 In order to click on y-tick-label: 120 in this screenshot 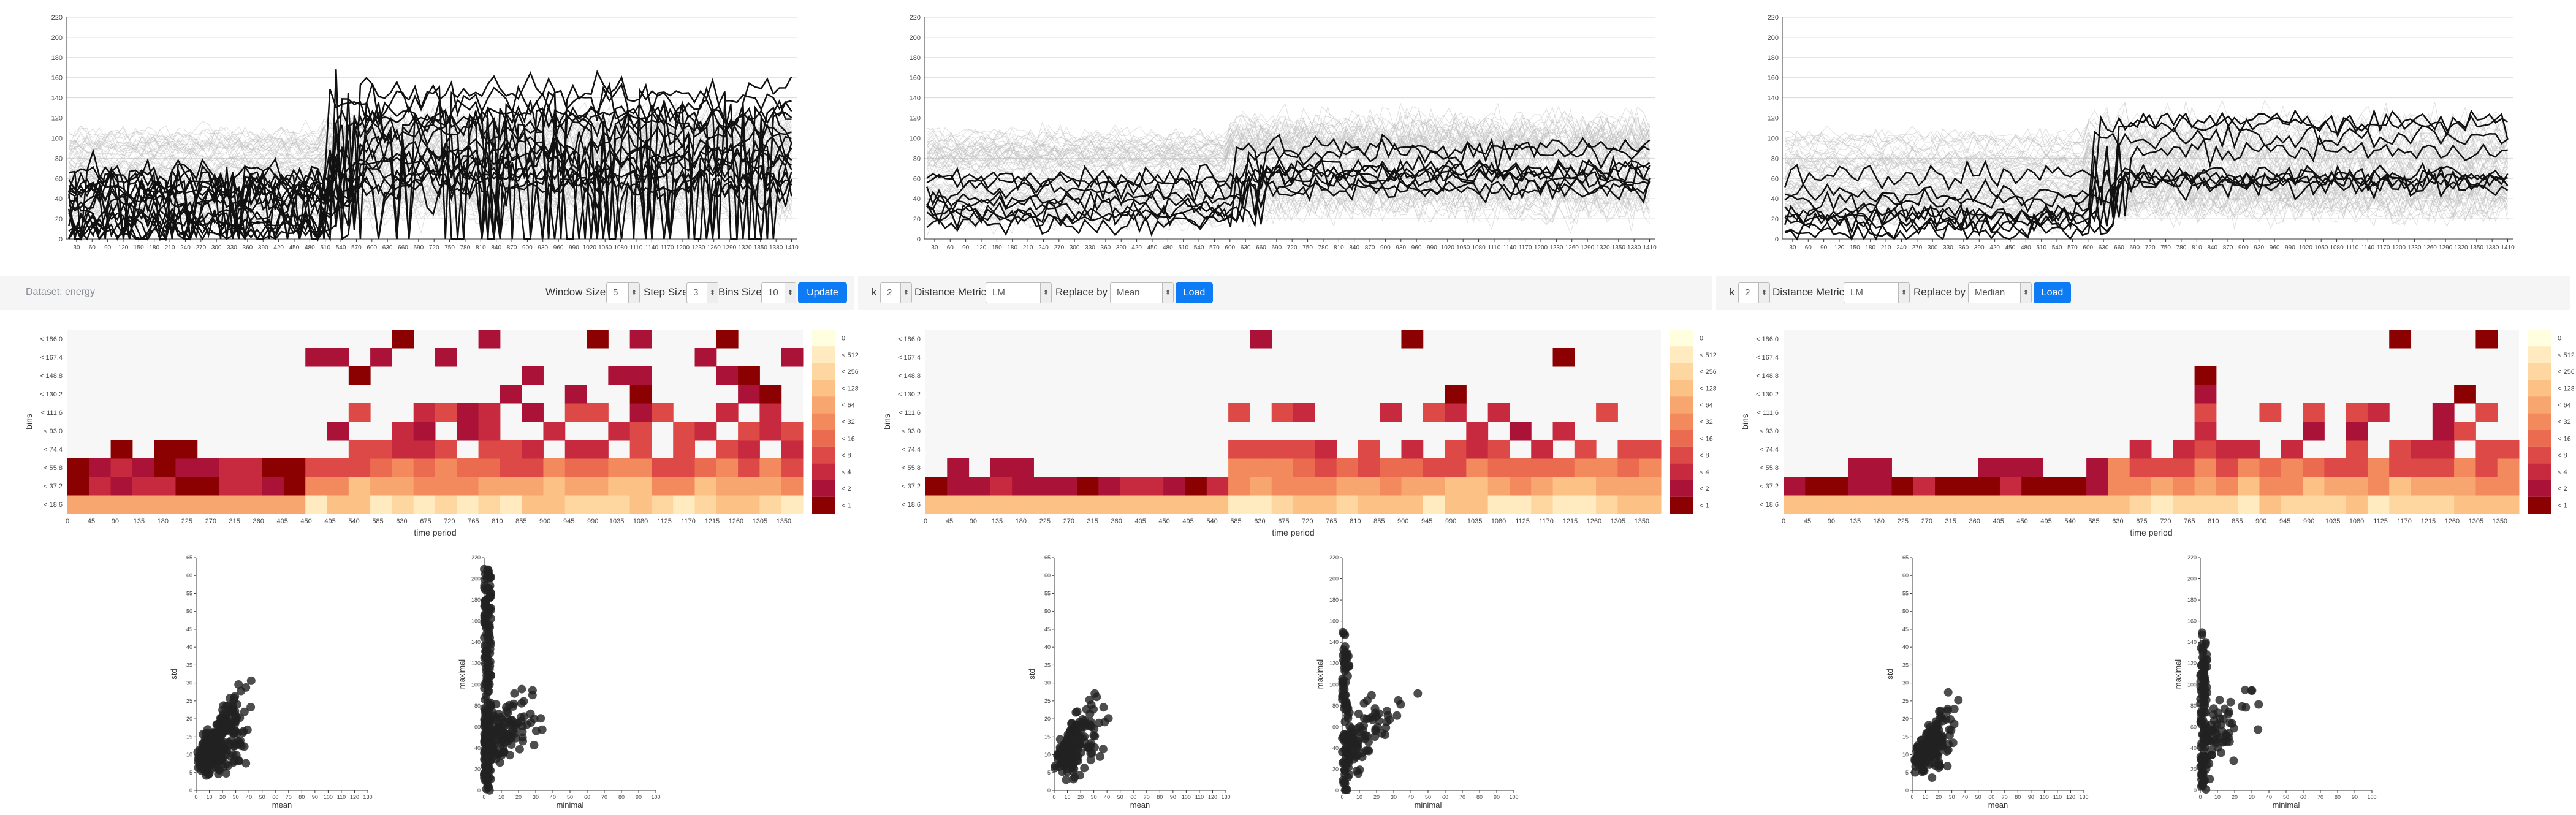, I will do `click(1334, 664)`.